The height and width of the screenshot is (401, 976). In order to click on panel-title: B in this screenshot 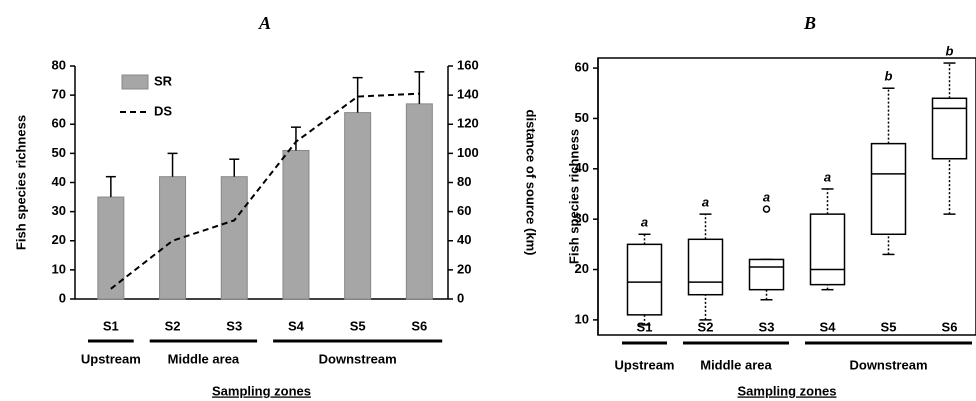, I will do `click(809, 23)`.